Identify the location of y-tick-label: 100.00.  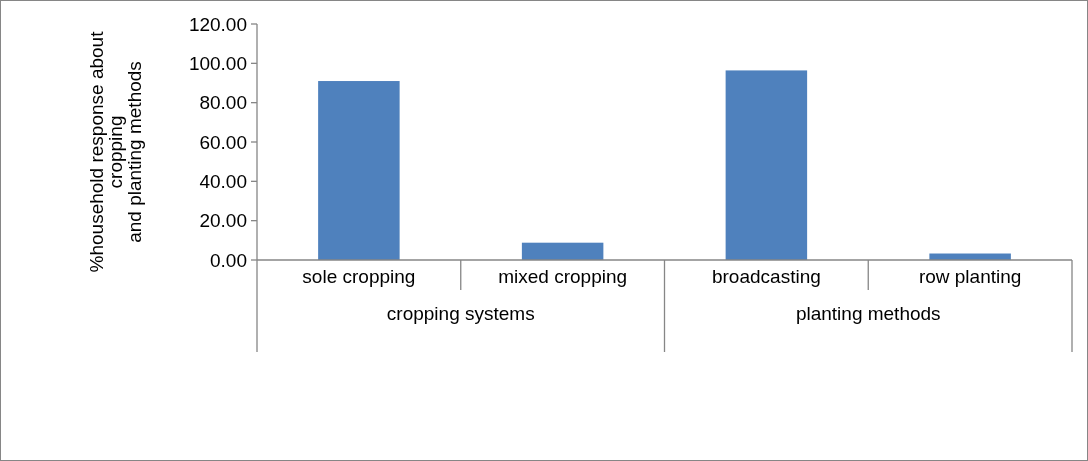
(217, 63).